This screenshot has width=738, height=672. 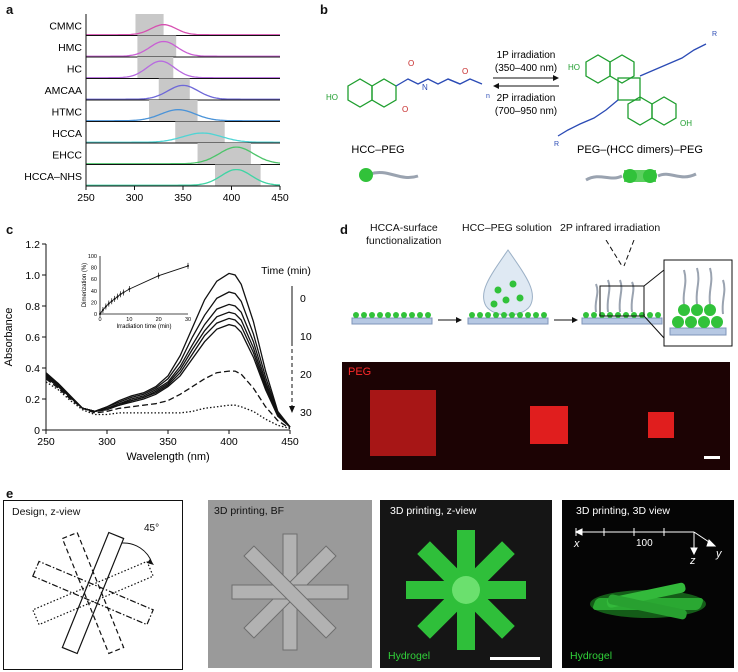 What do you see at coordinates (144, 290) in the screenshot?
I see `inset-line` at bounding box center [144, 290].